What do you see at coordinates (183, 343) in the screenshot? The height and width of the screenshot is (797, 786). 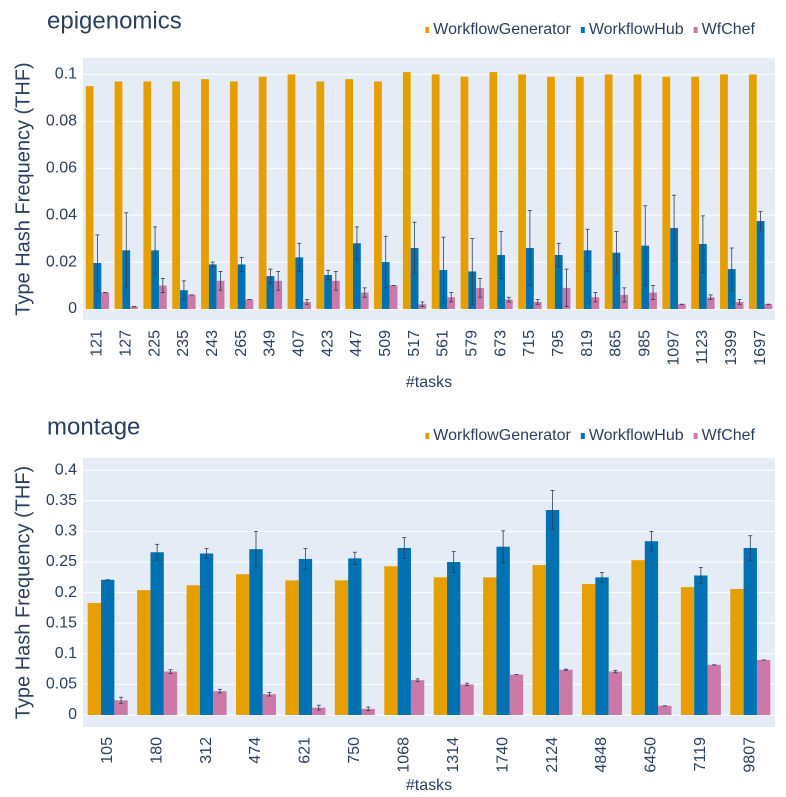 I see `x-tick-label: 235` at bounding box center [183, 343].